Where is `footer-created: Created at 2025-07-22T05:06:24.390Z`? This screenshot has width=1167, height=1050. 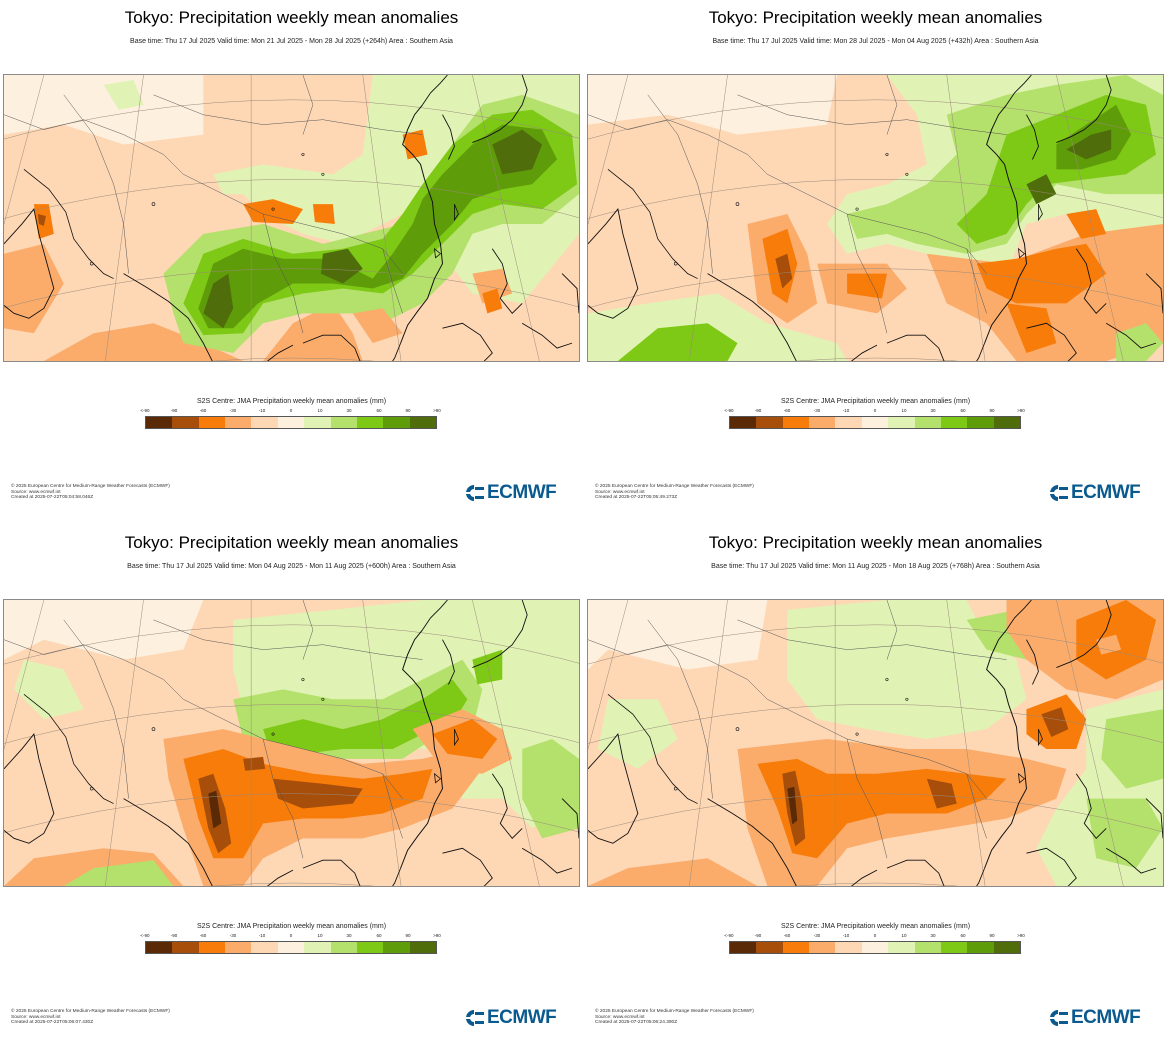 footer-created: Created at 2025-07-22T05:06:24.390Z is located at coordinates (636, 1023).